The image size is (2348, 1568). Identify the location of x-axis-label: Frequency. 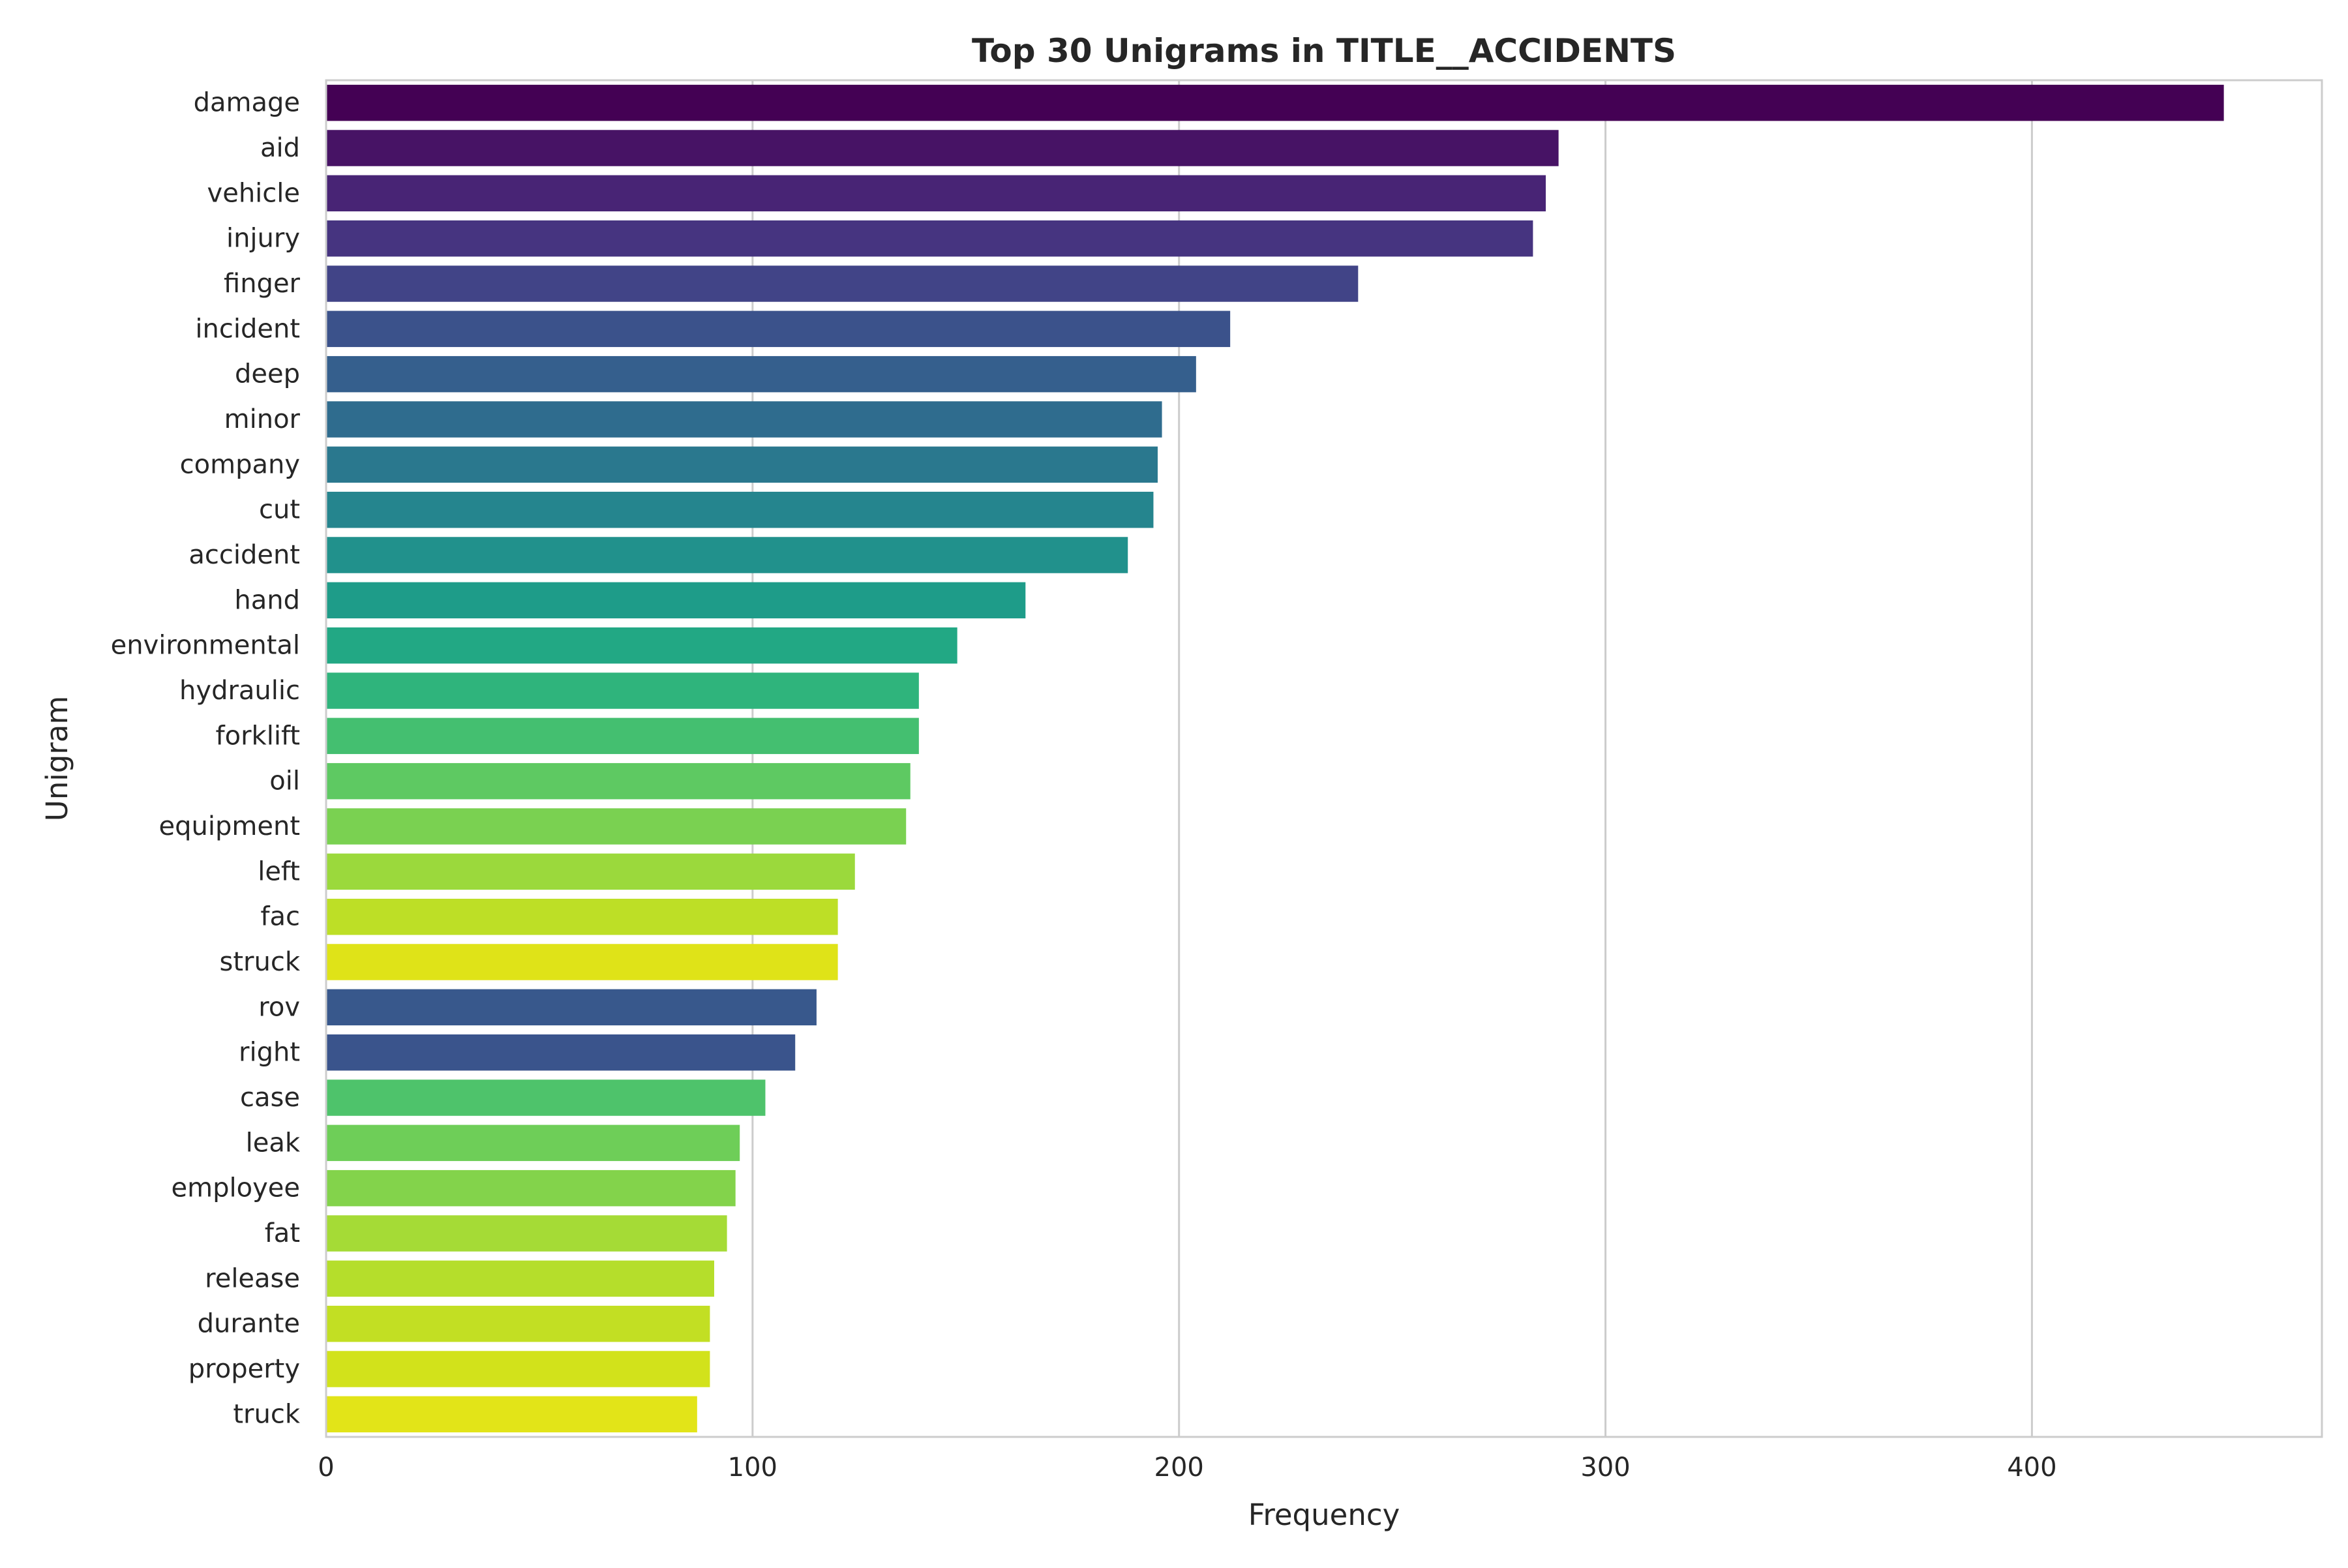
(1324, 1515).